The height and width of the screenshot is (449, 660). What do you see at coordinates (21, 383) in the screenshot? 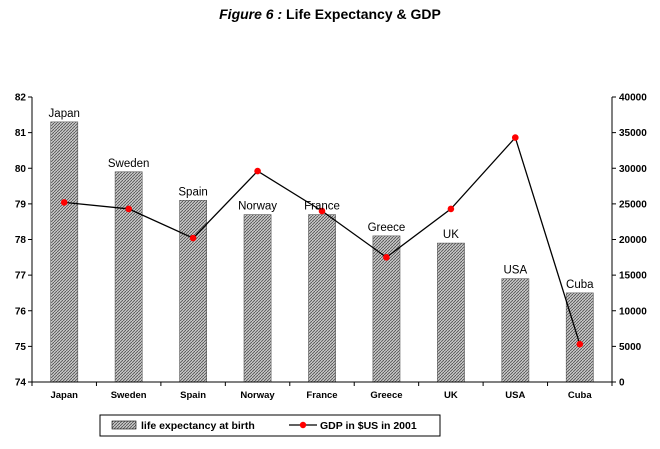
I see `left-tick-label: 74` at bounding box center [21, 383].